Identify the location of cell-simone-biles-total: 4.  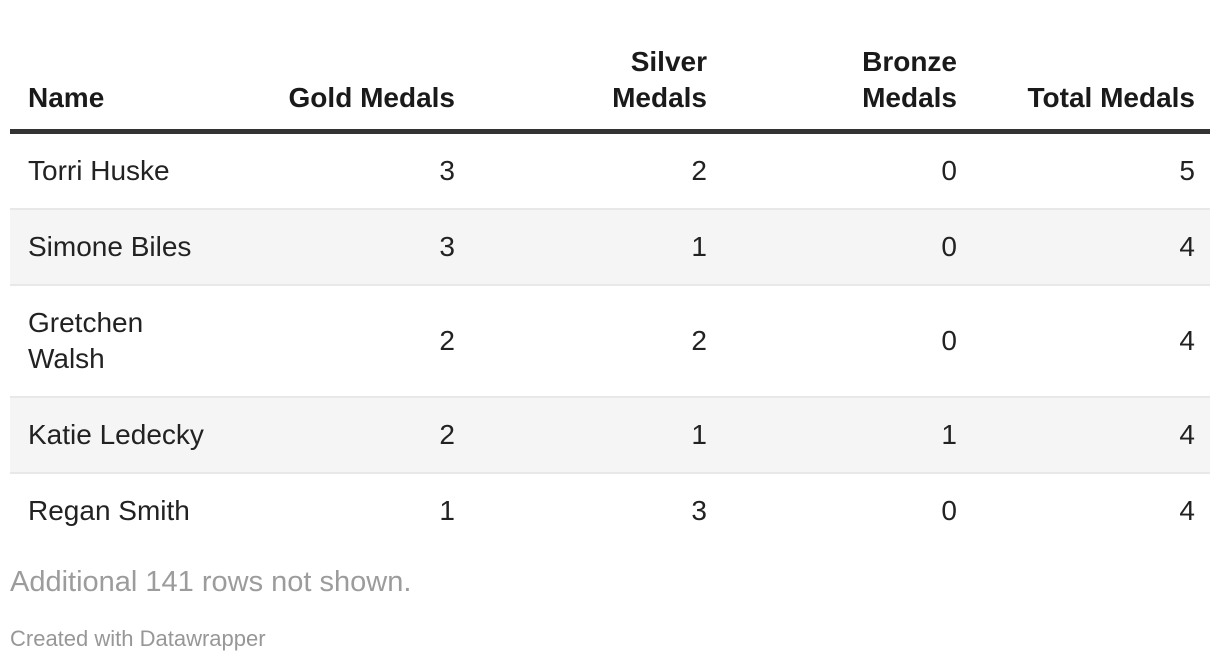
(1091, 246).